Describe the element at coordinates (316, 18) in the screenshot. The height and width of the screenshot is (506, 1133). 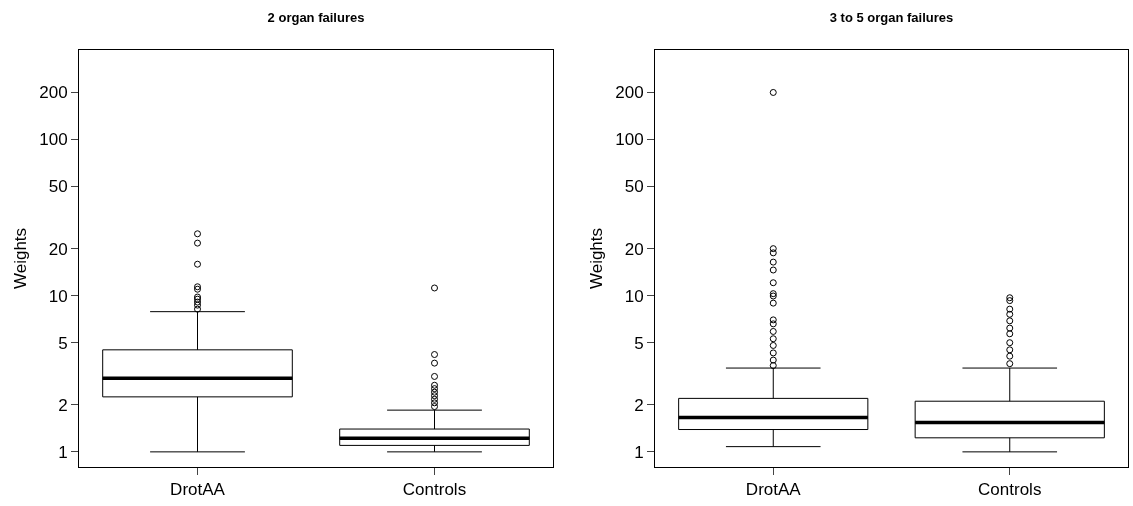
I see `chart-title: 2 organ failures` at that location.